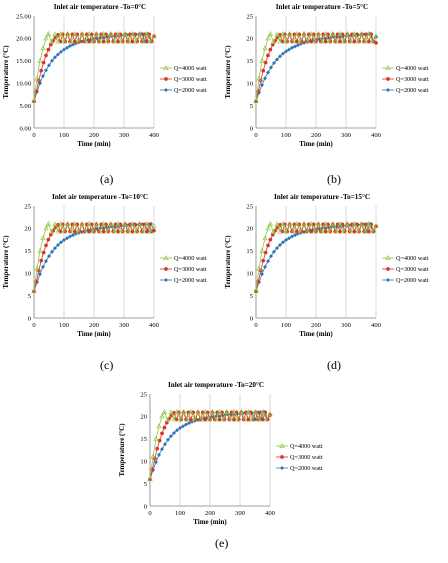 The width and height of the screenshot is (448, 563). I want to click on y-tick-label: 15, so click(143, 439).